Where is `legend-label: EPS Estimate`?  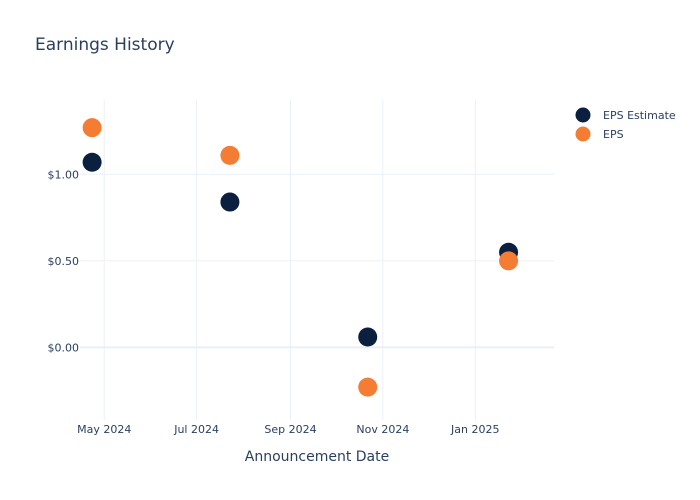
legend-label: EPS Estimate is located at coordinates (639, 115).